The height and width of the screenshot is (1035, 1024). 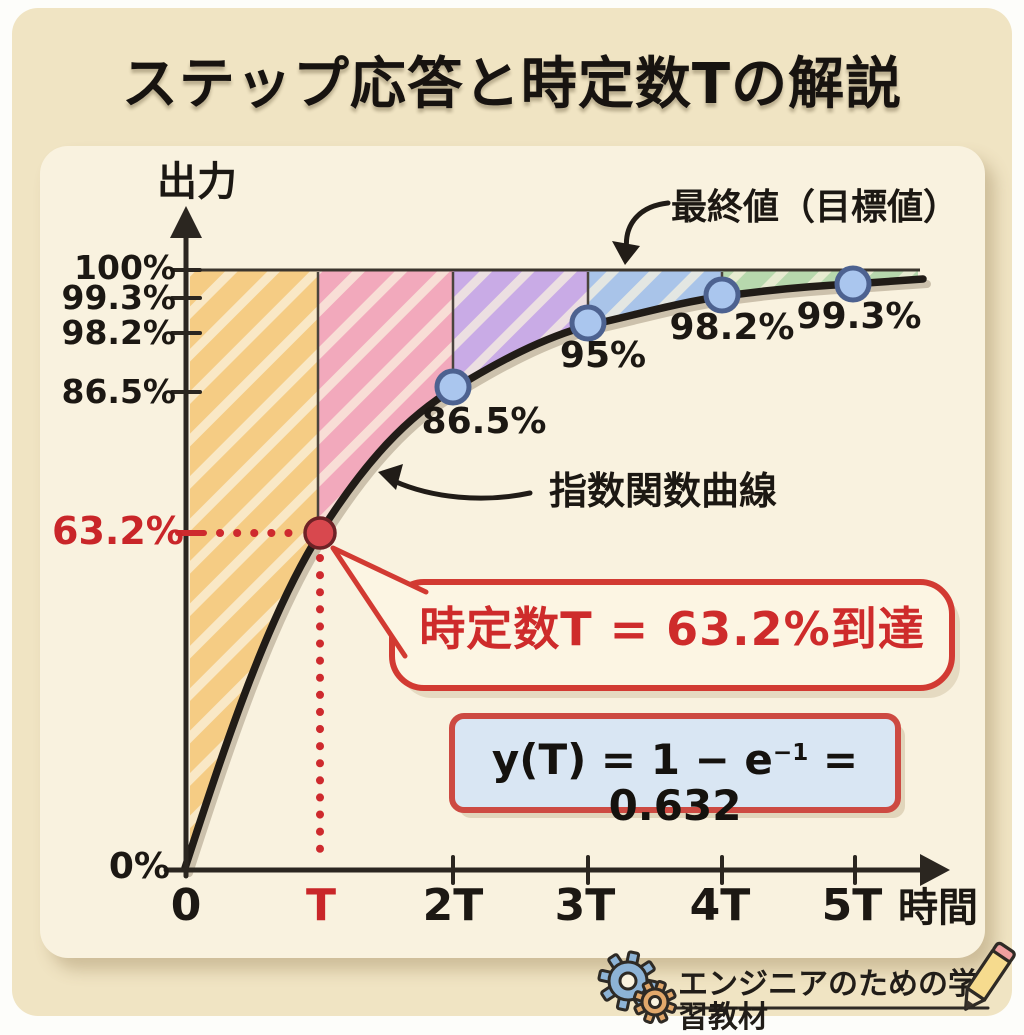 What do you see at coordinates (632, 759) in the screenshot?
I see `formula-prefix: y(T) = 1 − e` at bounding box center [632, 759].